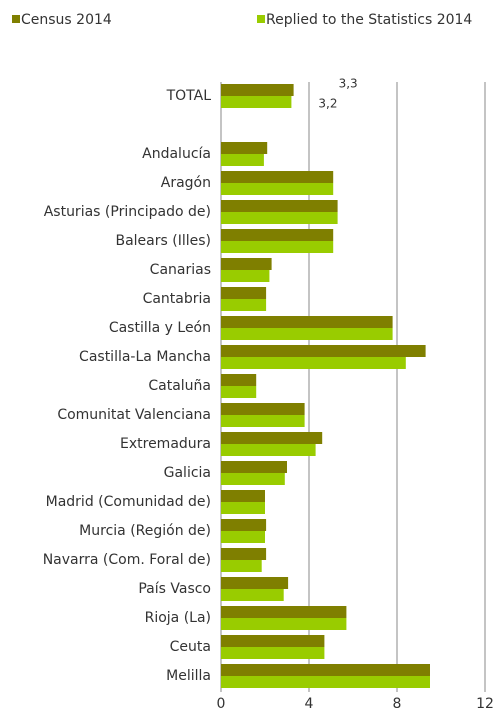 This screenshot has height=713, width=493. What do you see at coordinates (190, 647) in the screenshot?
I see `y-tick-label: Ceuta` at bounding box center [190, 647].